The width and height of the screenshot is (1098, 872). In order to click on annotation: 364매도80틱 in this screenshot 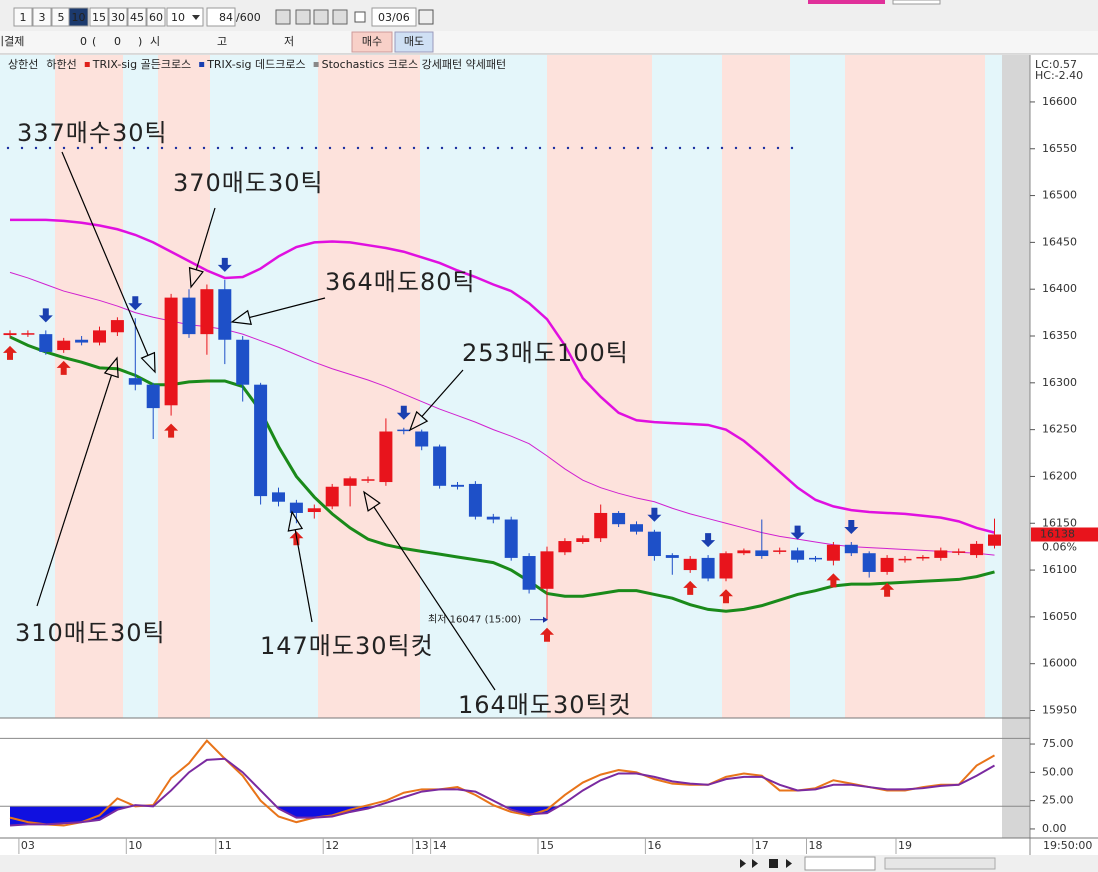, I will do `click(400, 282)`.